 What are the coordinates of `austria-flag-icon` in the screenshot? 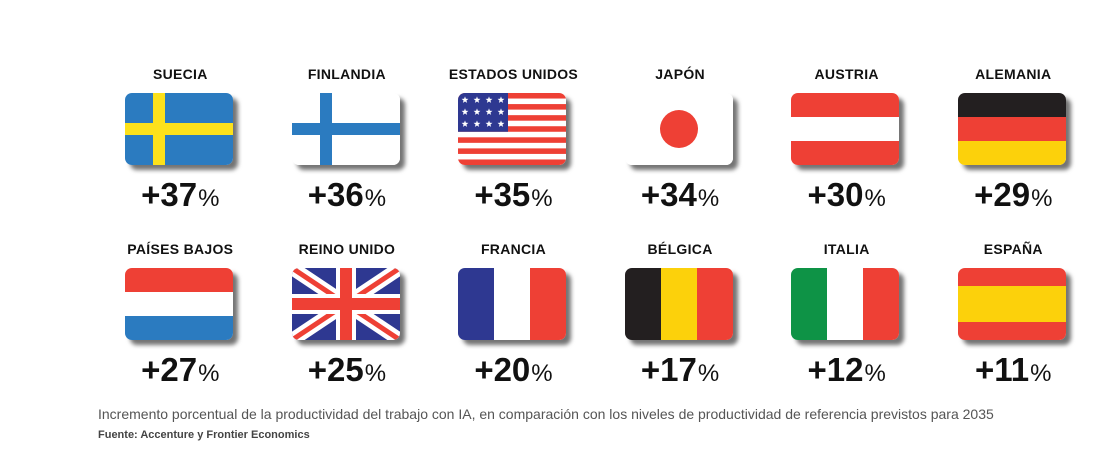 It's located at (845, 129).